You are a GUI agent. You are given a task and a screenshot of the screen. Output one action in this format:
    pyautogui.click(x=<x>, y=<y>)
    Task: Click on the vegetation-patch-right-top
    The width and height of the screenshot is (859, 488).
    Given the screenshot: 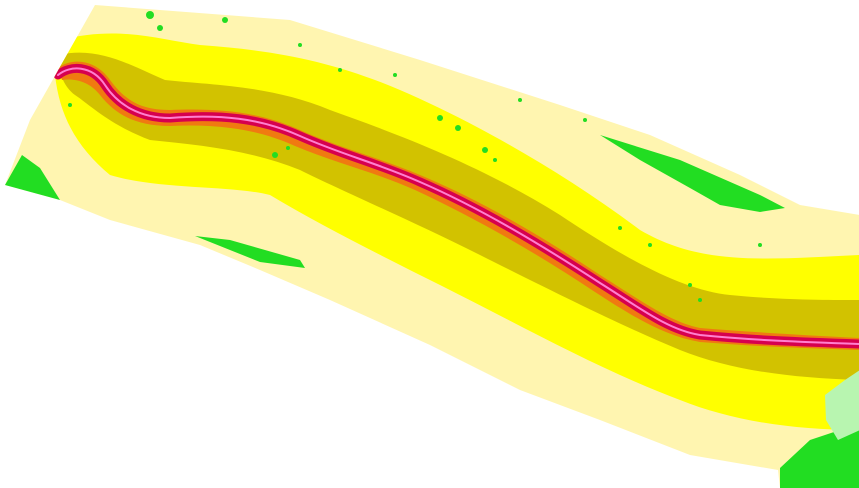 What is the action you would take?
    pyautogui.click(x=692, y=173)
    